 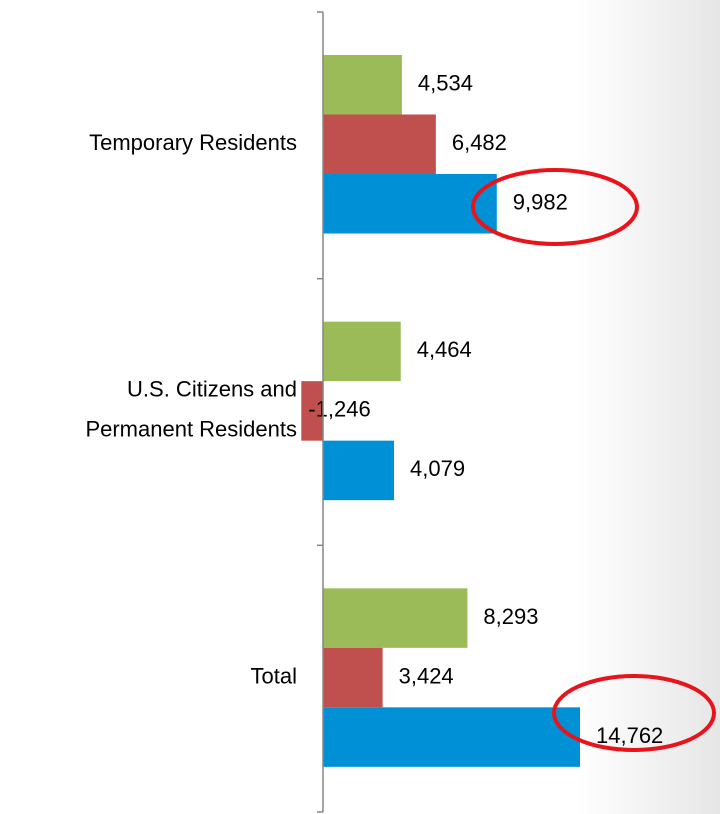 I want to click on data-label: 6,482, so click(x=479, y=142).